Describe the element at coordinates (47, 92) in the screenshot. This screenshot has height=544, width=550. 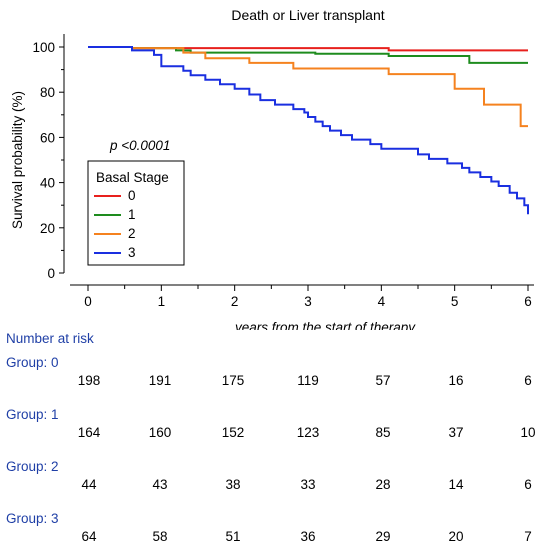
I see `y-tick-label: 80` at that location.